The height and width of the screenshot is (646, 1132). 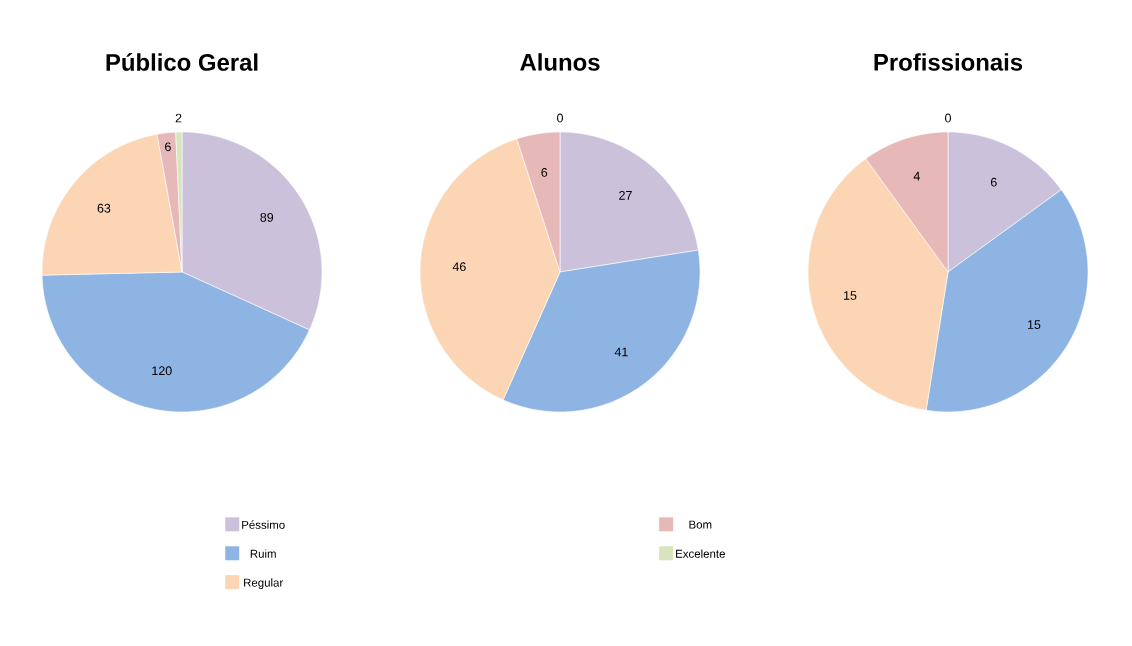 I want to click on data-label: 41, so click(x=621, y=352).